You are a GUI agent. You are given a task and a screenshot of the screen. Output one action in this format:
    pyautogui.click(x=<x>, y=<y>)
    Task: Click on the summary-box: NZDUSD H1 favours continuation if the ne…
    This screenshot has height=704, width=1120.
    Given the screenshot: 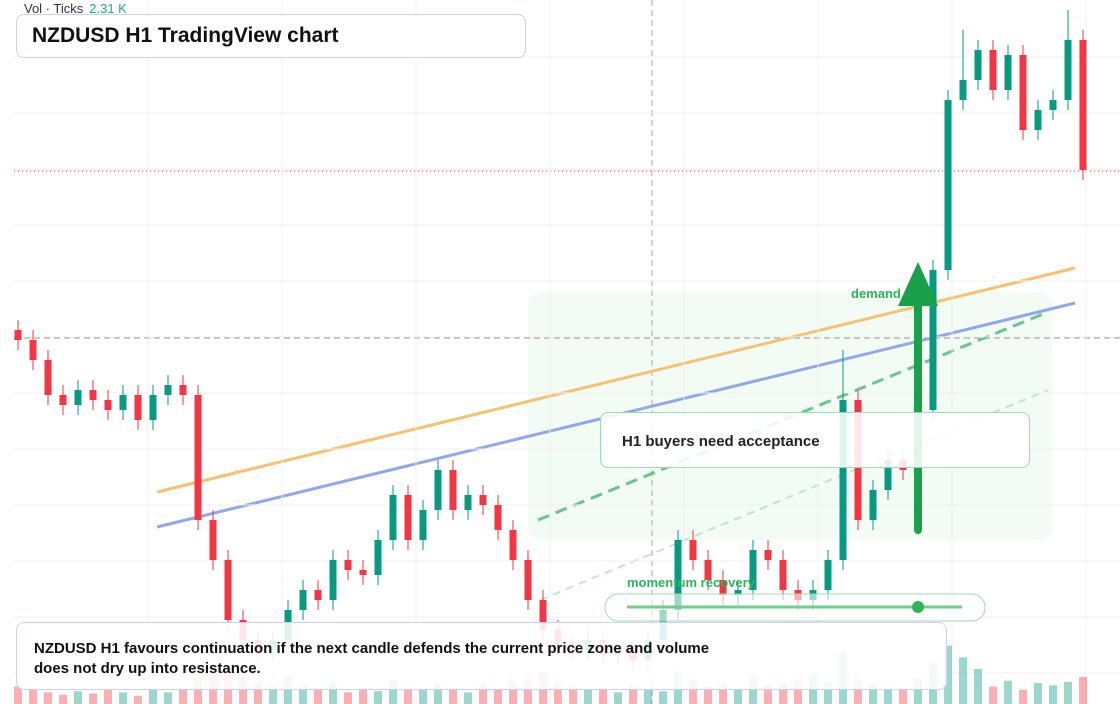 What is the action you would take?
    pyautogui.click(x=481, y=656)
    